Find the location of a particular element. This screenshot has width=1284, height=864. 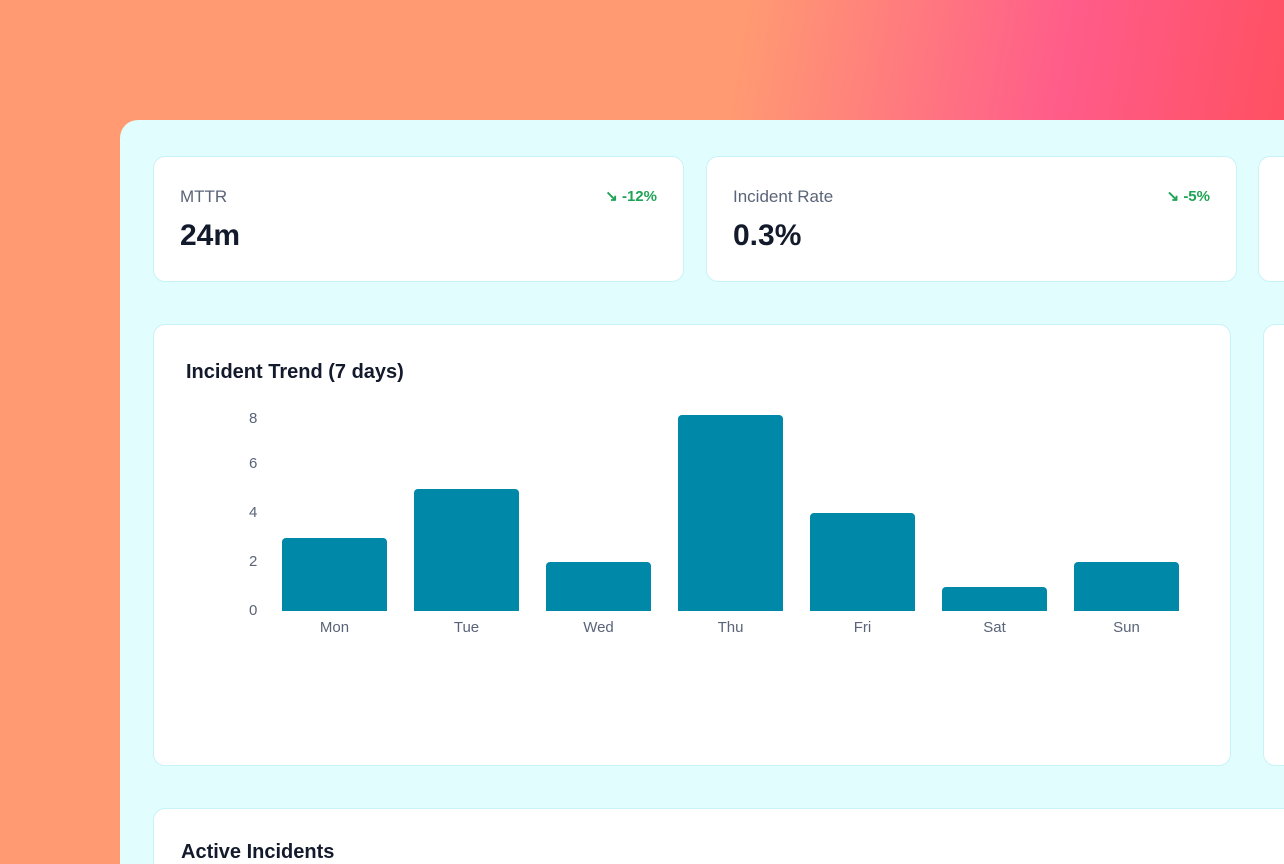

kpi-card-partial is located at coordinates (1271, 219).